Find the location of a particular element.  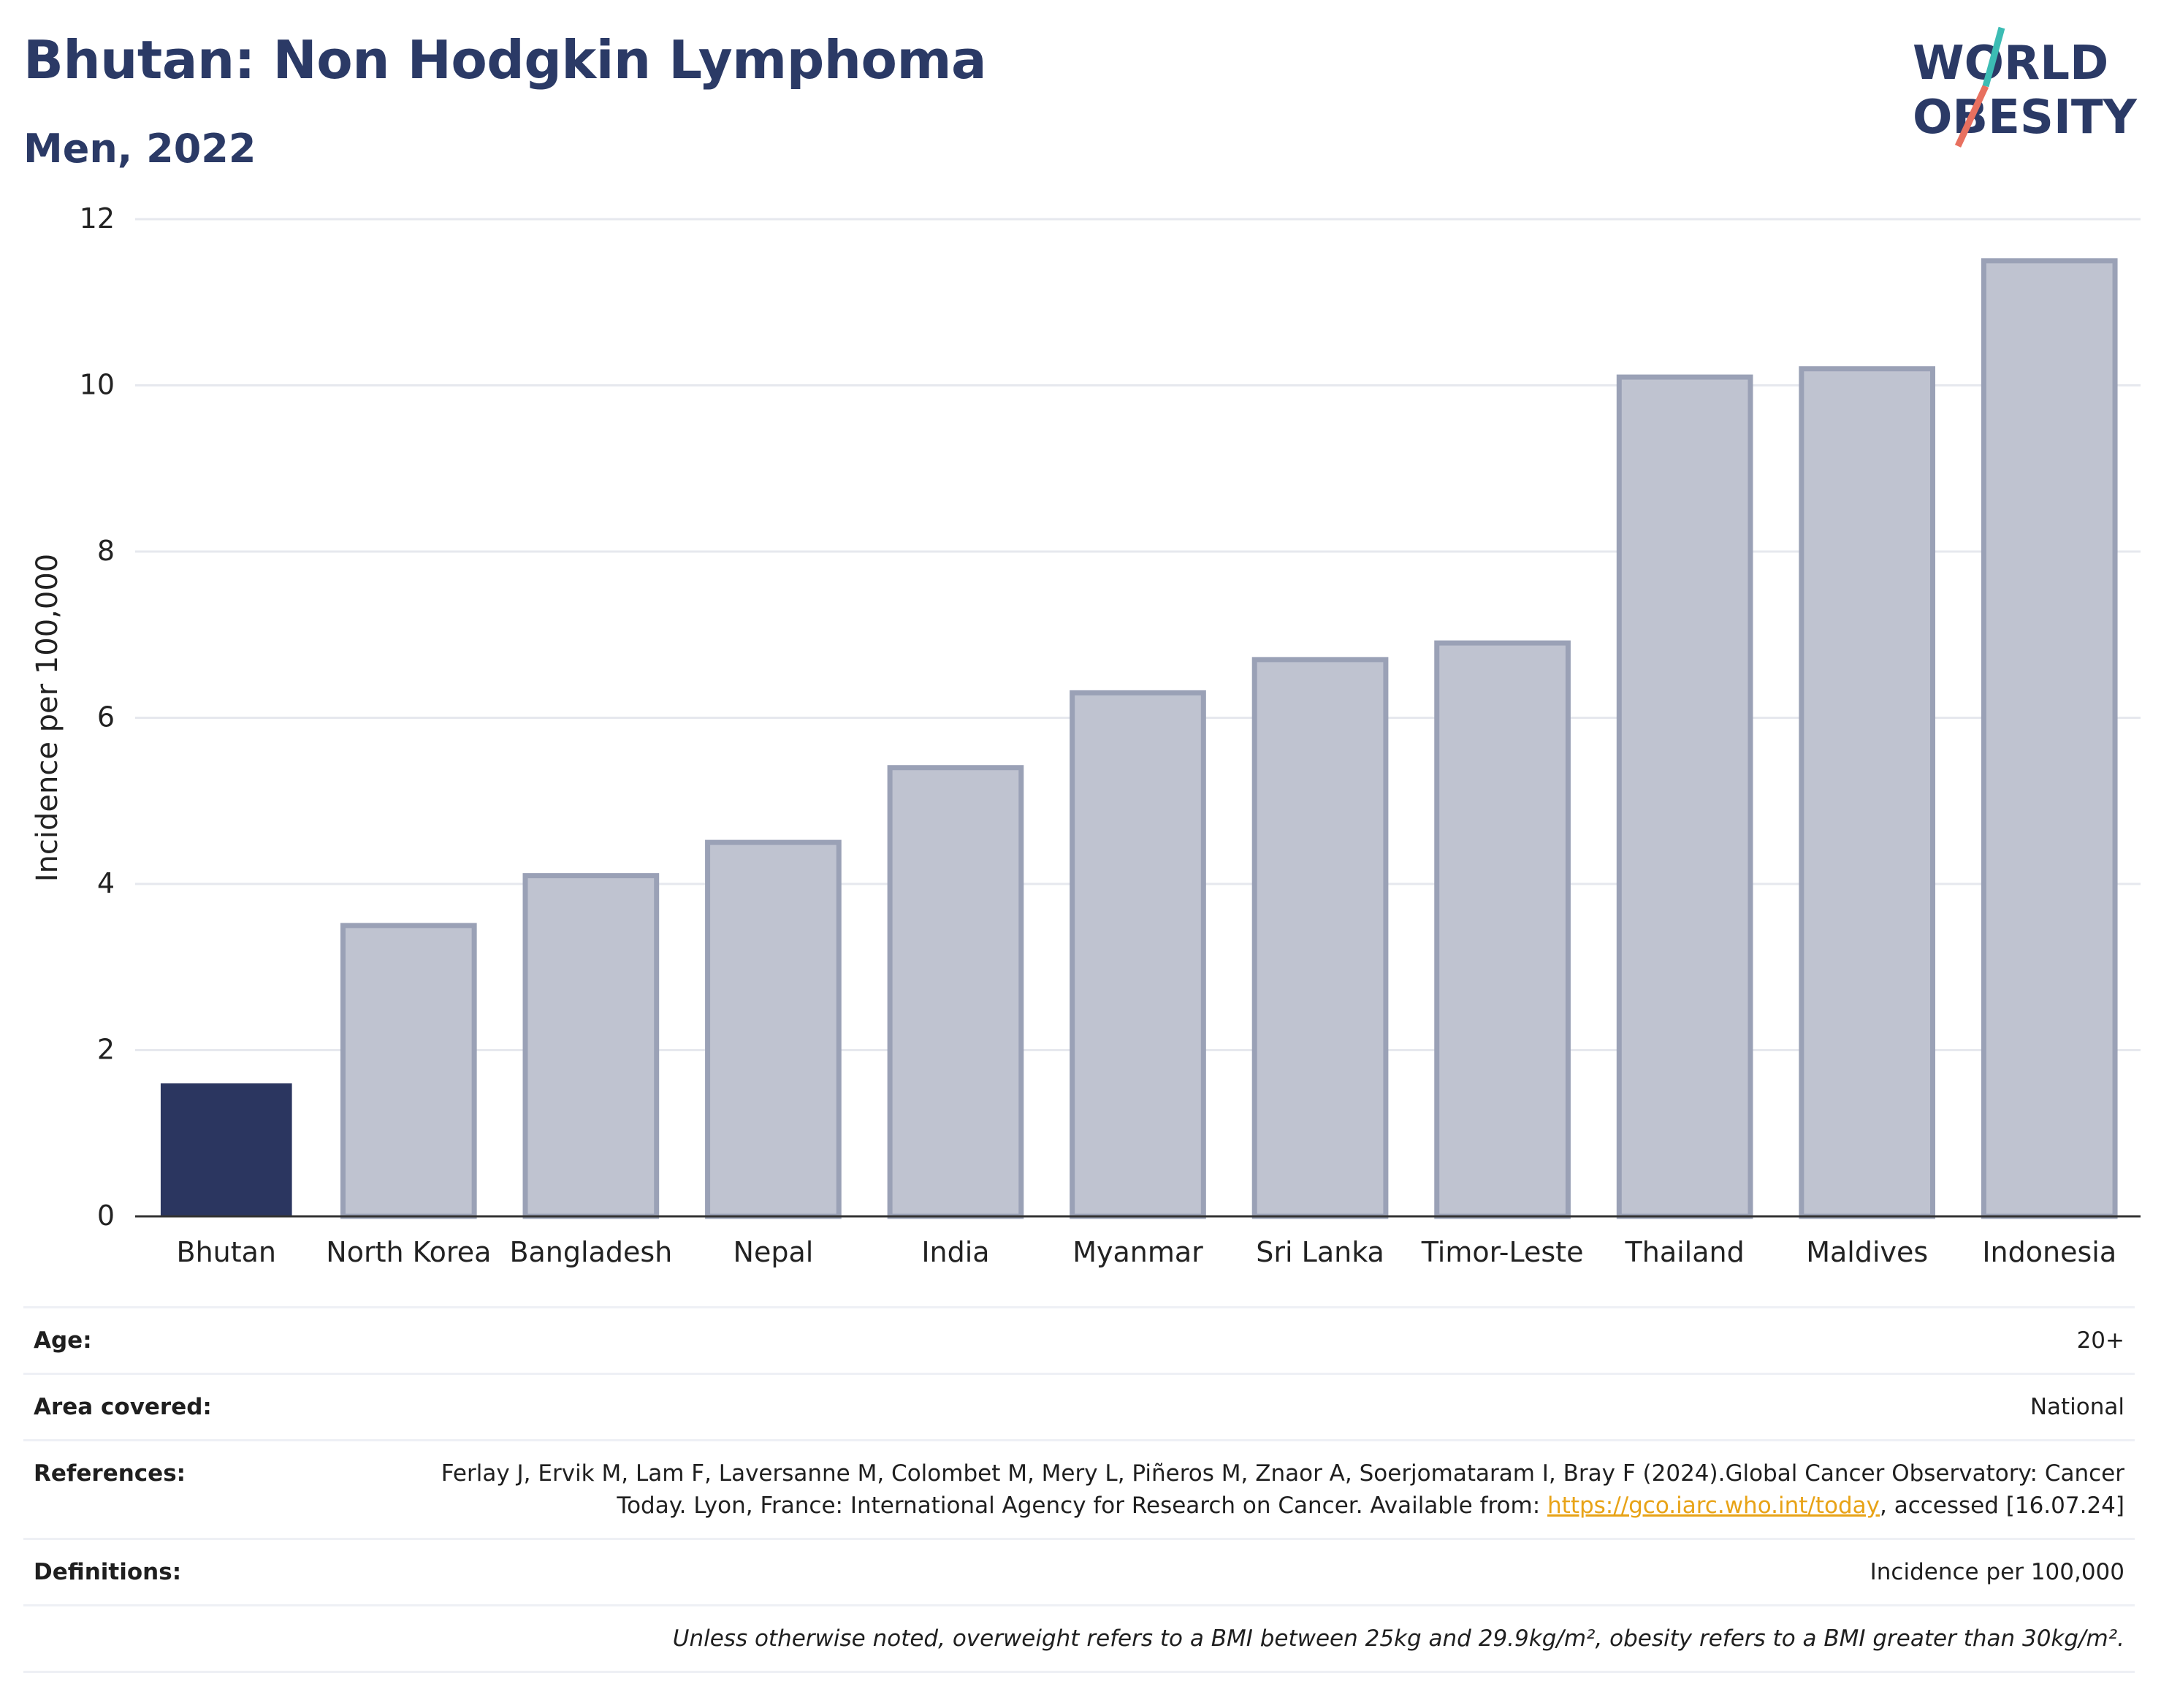

meta-row-age: Age: 20+ is located at coordinates (1079, 1339).